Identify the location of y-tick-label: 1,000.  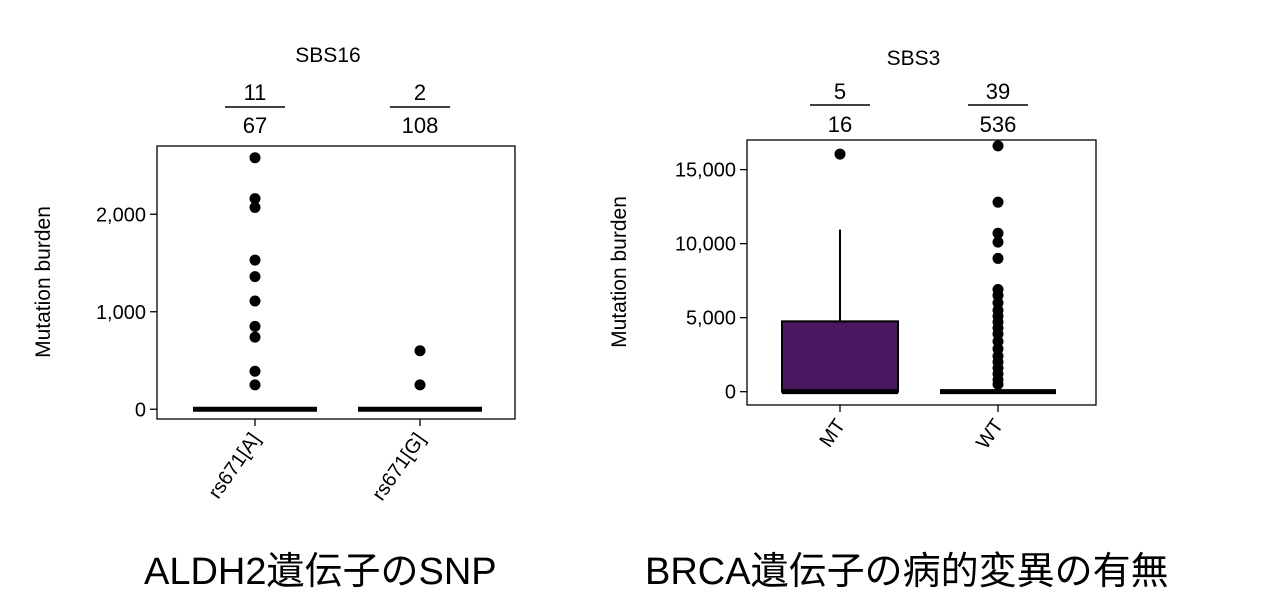
(121, 313).